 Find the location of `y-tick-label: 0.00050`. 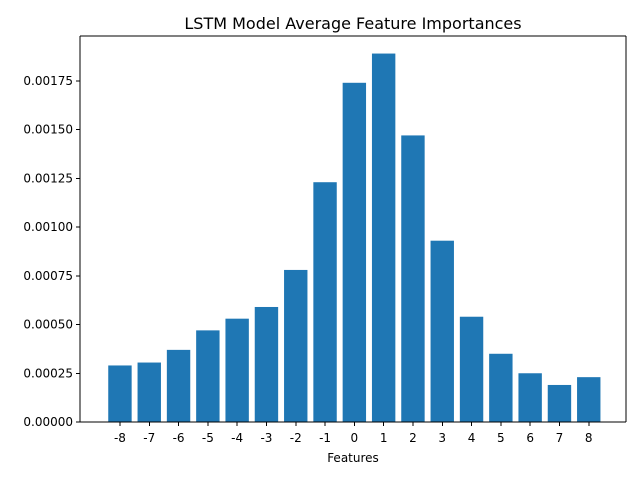

y-tick-label: 0.00050 is located at coordinates (48, 325).